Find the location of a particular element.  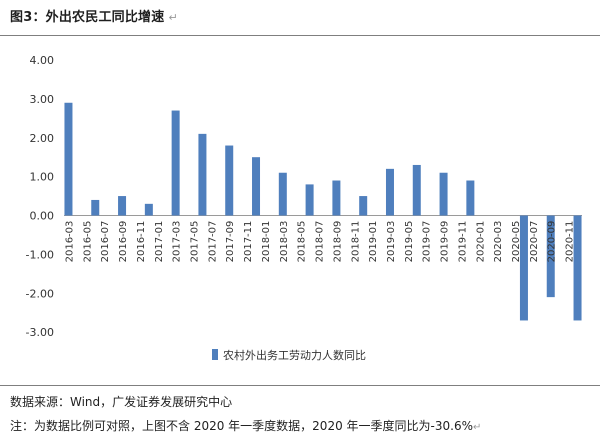

x-tick-label: 2019-09 is located at coordinates (445, 242).